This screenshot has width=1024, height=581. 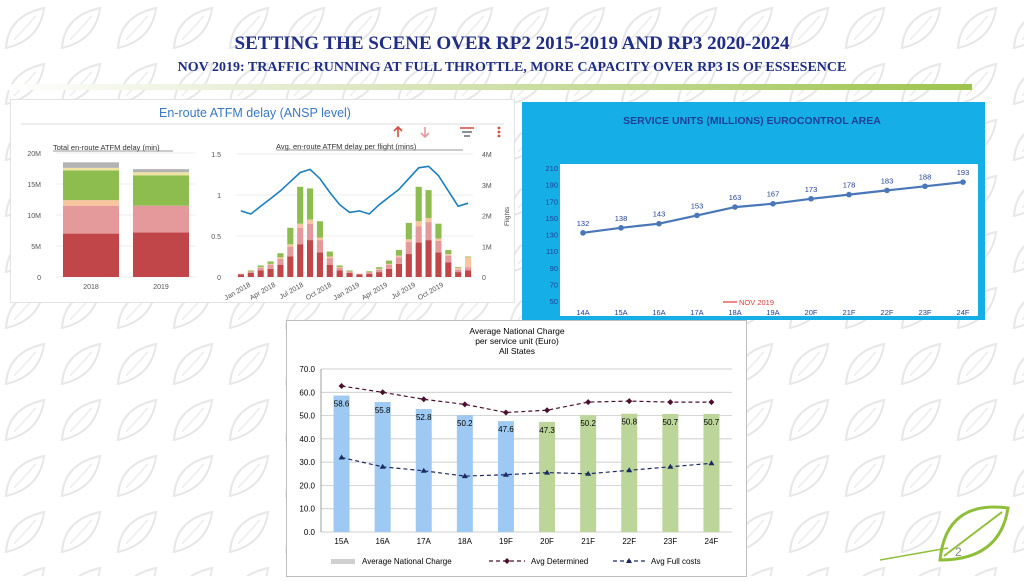 What do you see at coordinates (310, 532) in the screenshot?
I see `y-tick-label: 0.0` at bounding box center [310, 532].